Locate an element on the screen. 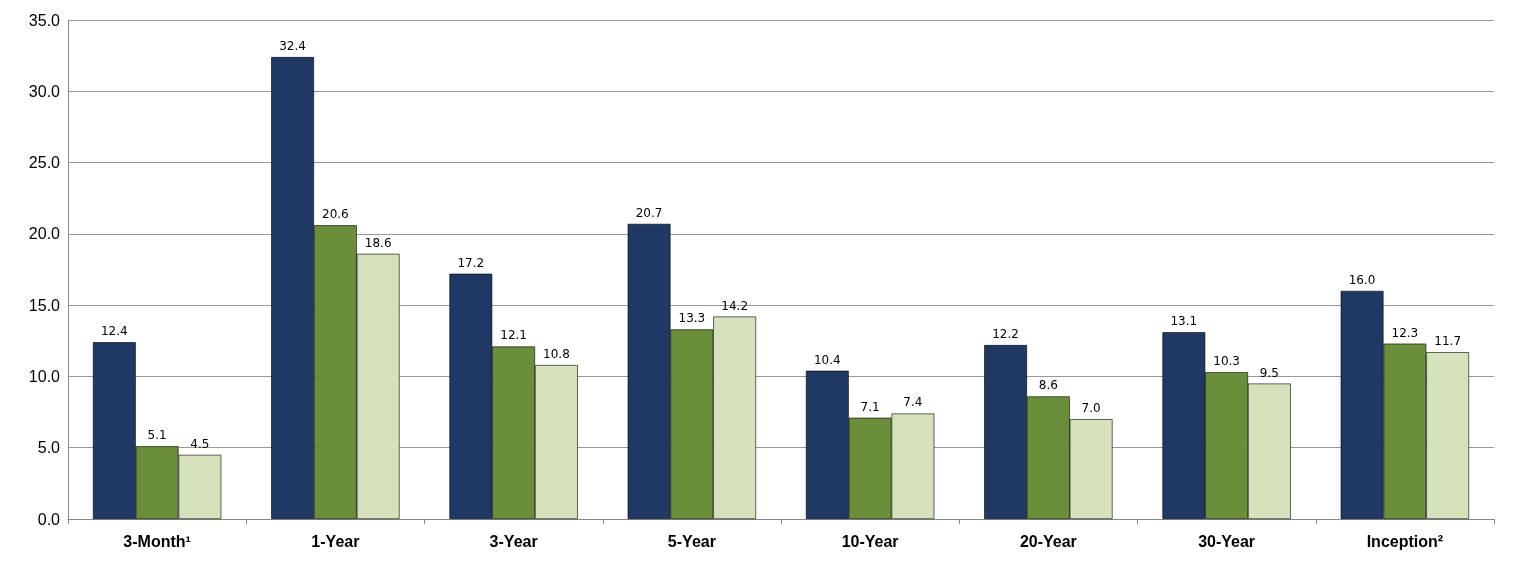 This screenshot has width=1514, height=587. data-label: 12.2 is located at coordinates (1005, 334).